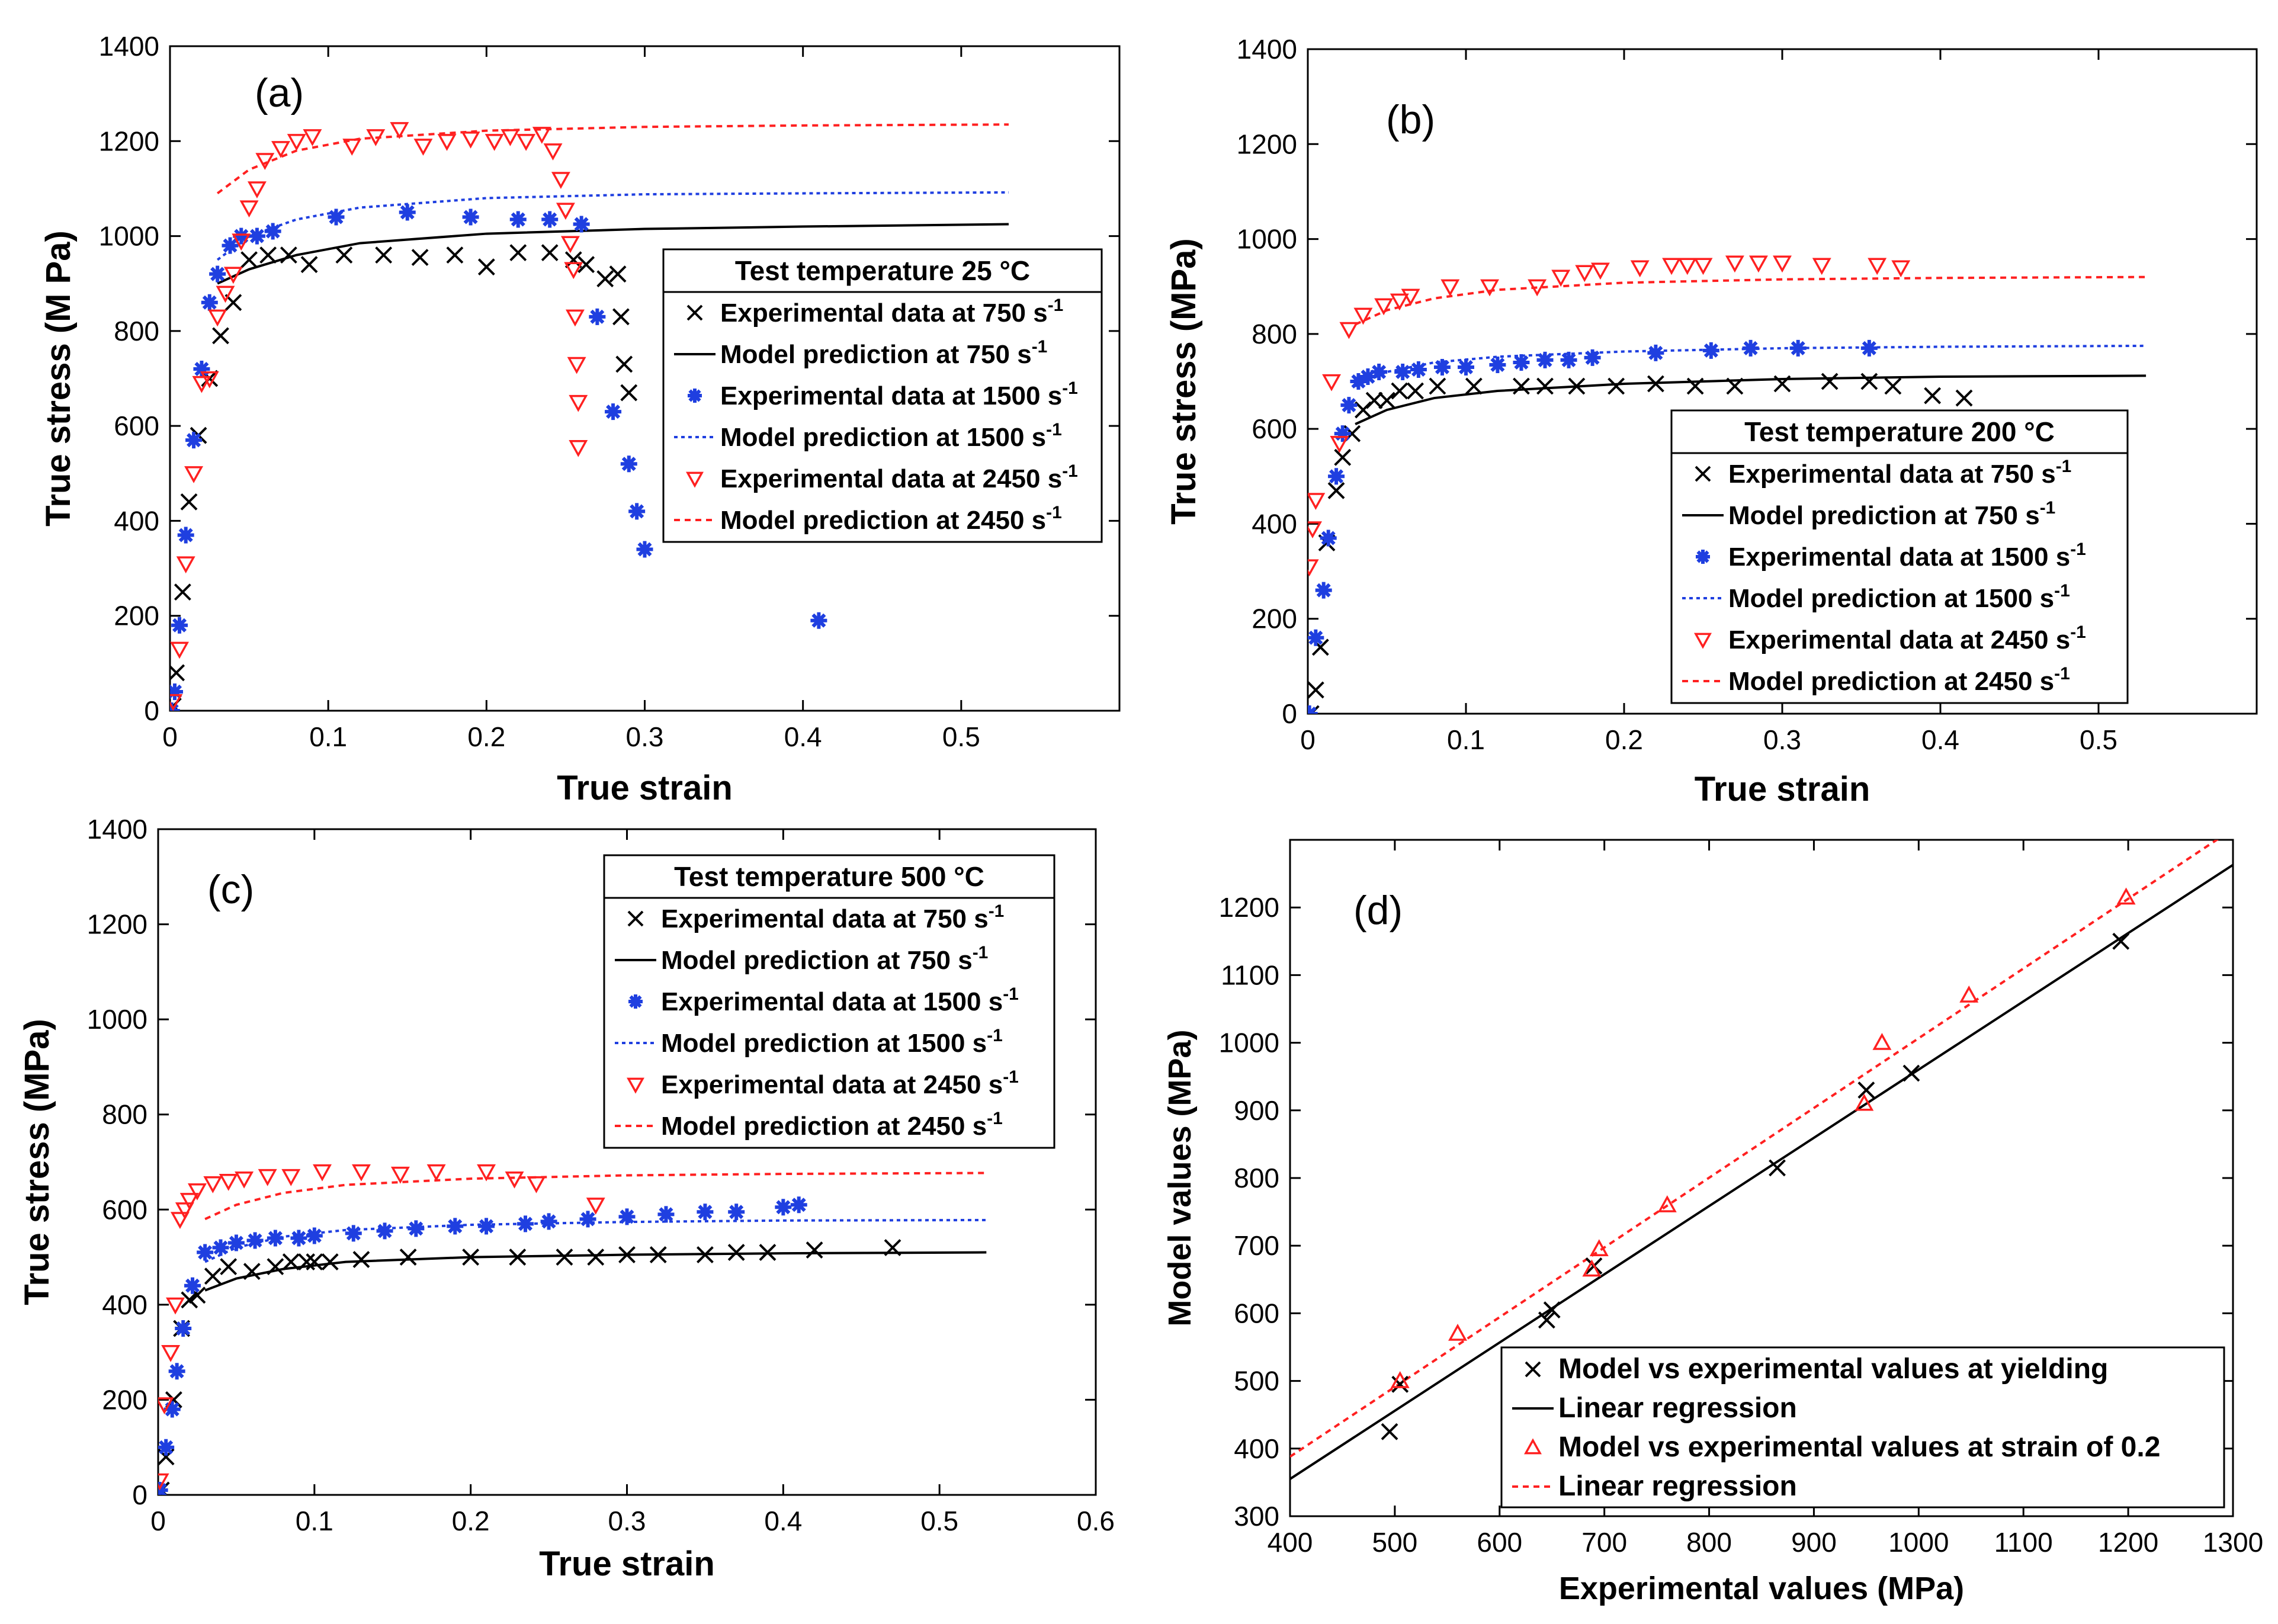 This screenshot has width=2278, height=1624. I want to click on legend-entry-text: Experimental data at 2450 s, so click(832, 1084).